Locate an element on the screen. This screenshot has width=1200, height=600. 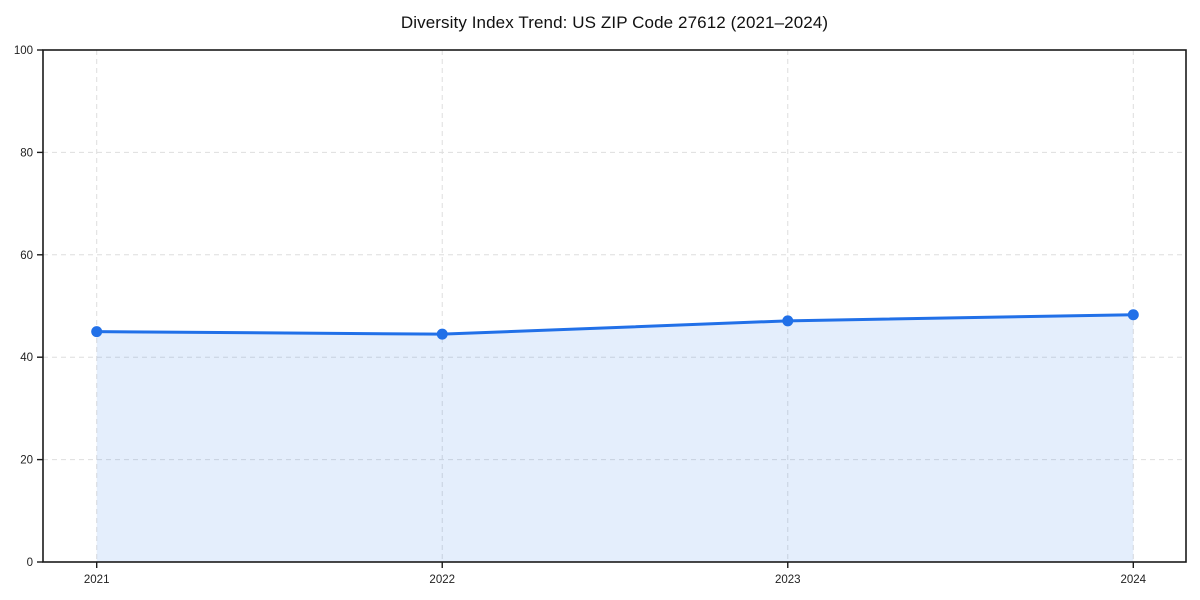
data-points is located at coordinates (615, 324).